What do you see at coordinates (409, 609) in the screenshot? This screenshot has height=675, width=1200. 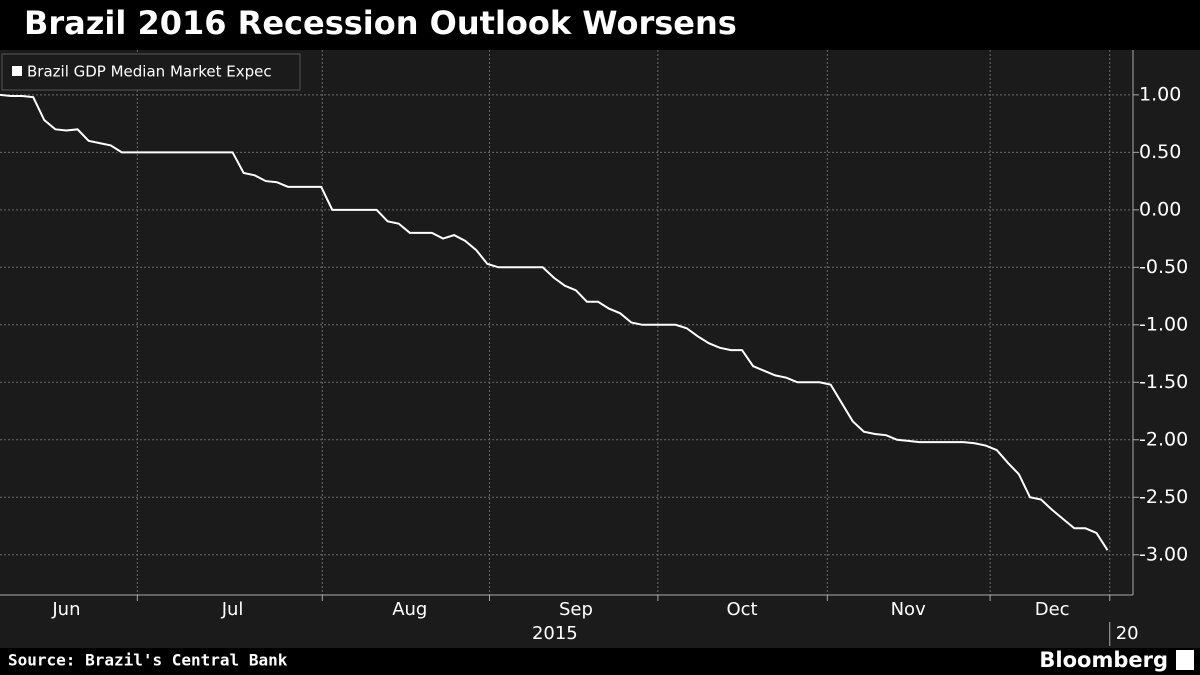 I see `x-tick-label: Aug` at bounding box center [409, 609].